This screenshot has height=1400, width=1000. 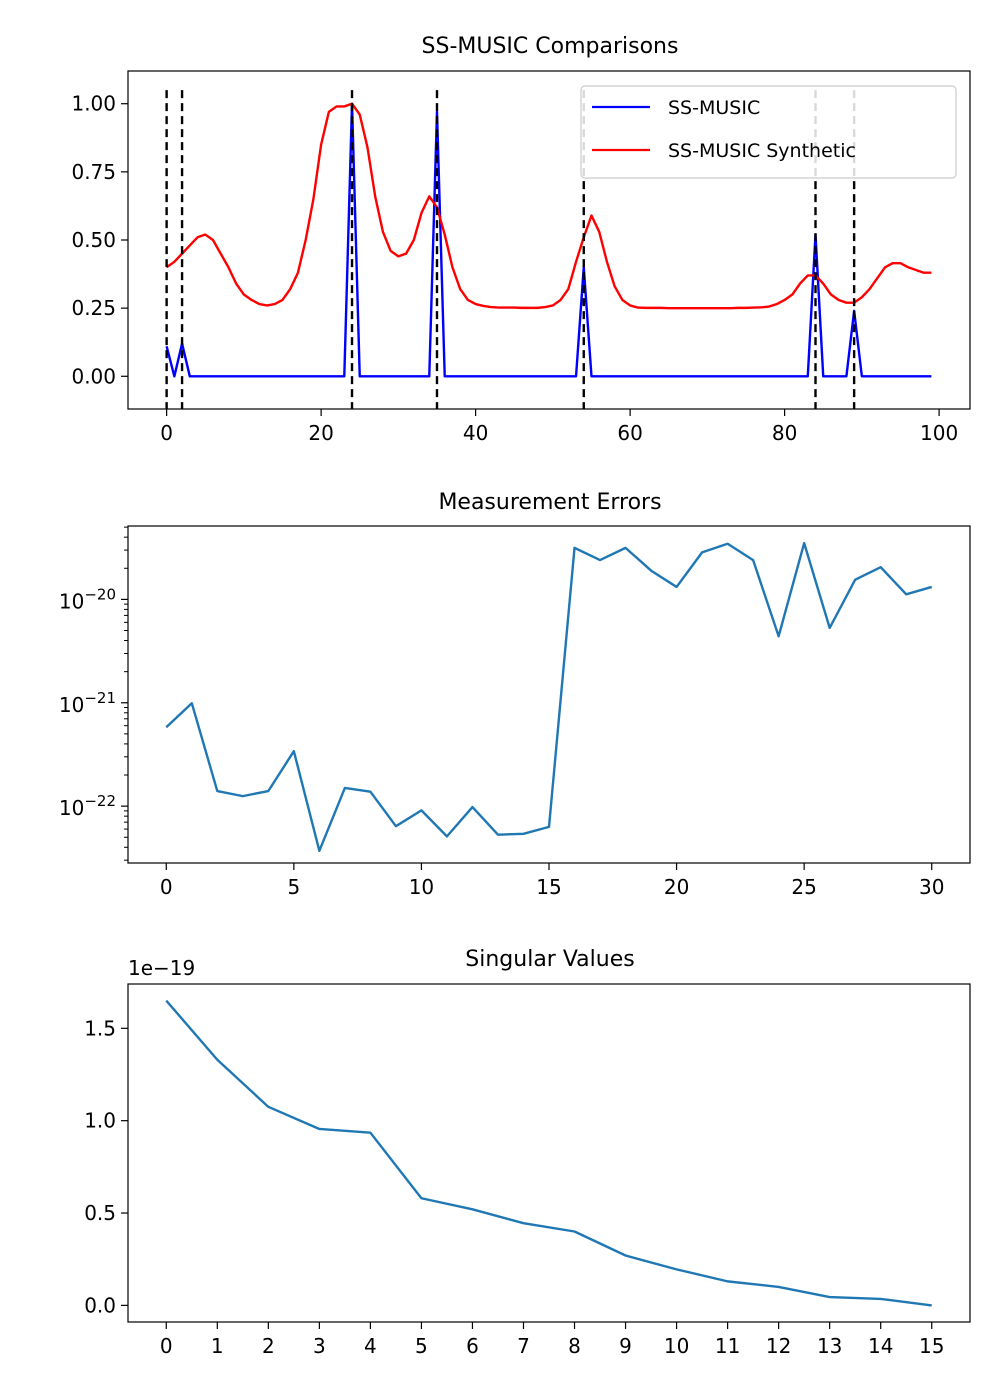 What do you see at coordinates (93, 172) in the screenshot?
I see `y-tick-label: 0.75` at bounding box center [93, 172].